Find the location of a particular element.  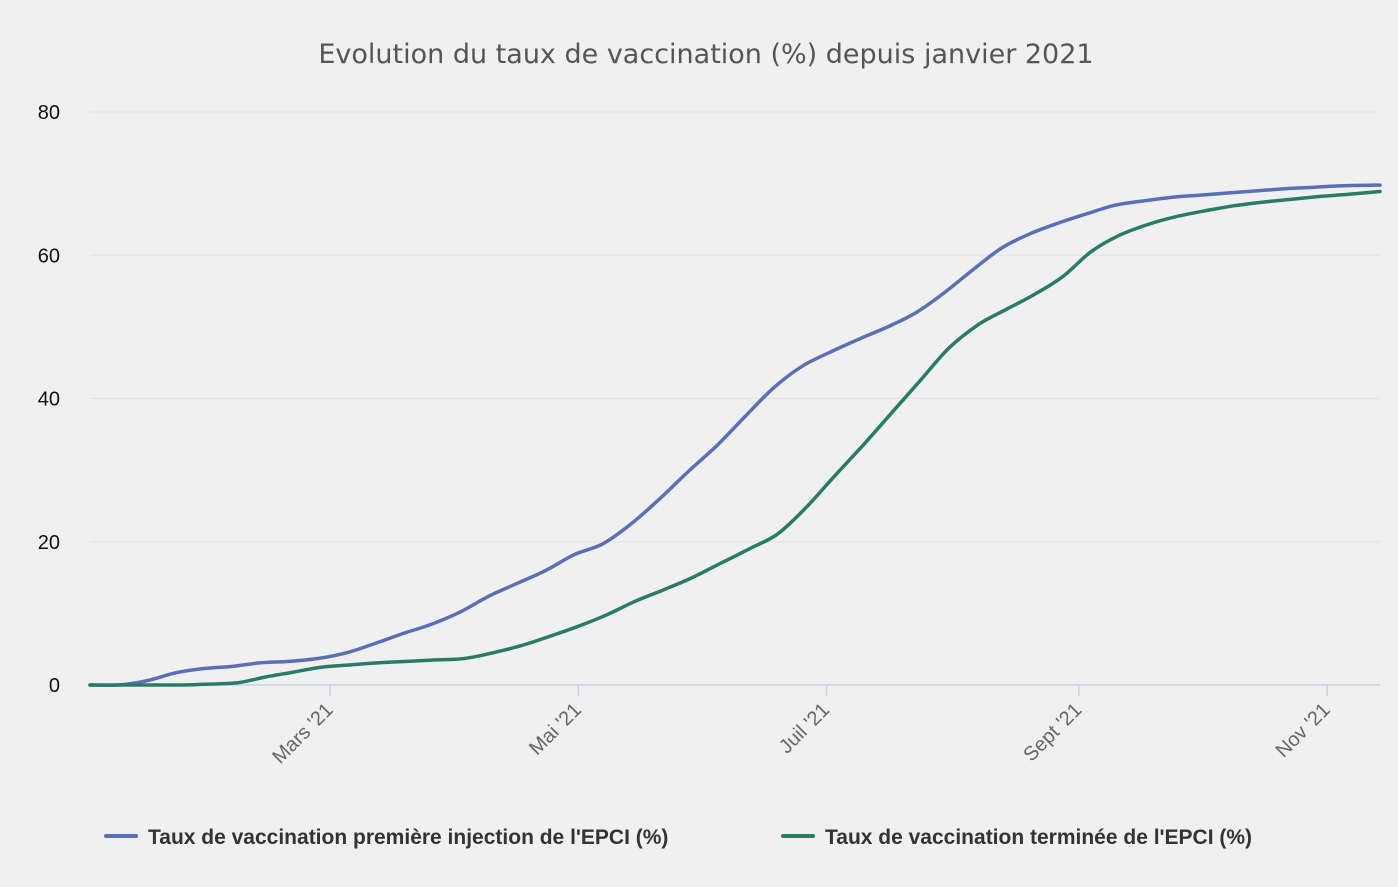

x-axis-ticks: Mars '21 Mai '21 Juil '21 Sept '21 Nov '21 is located at coordinates (801, 726).